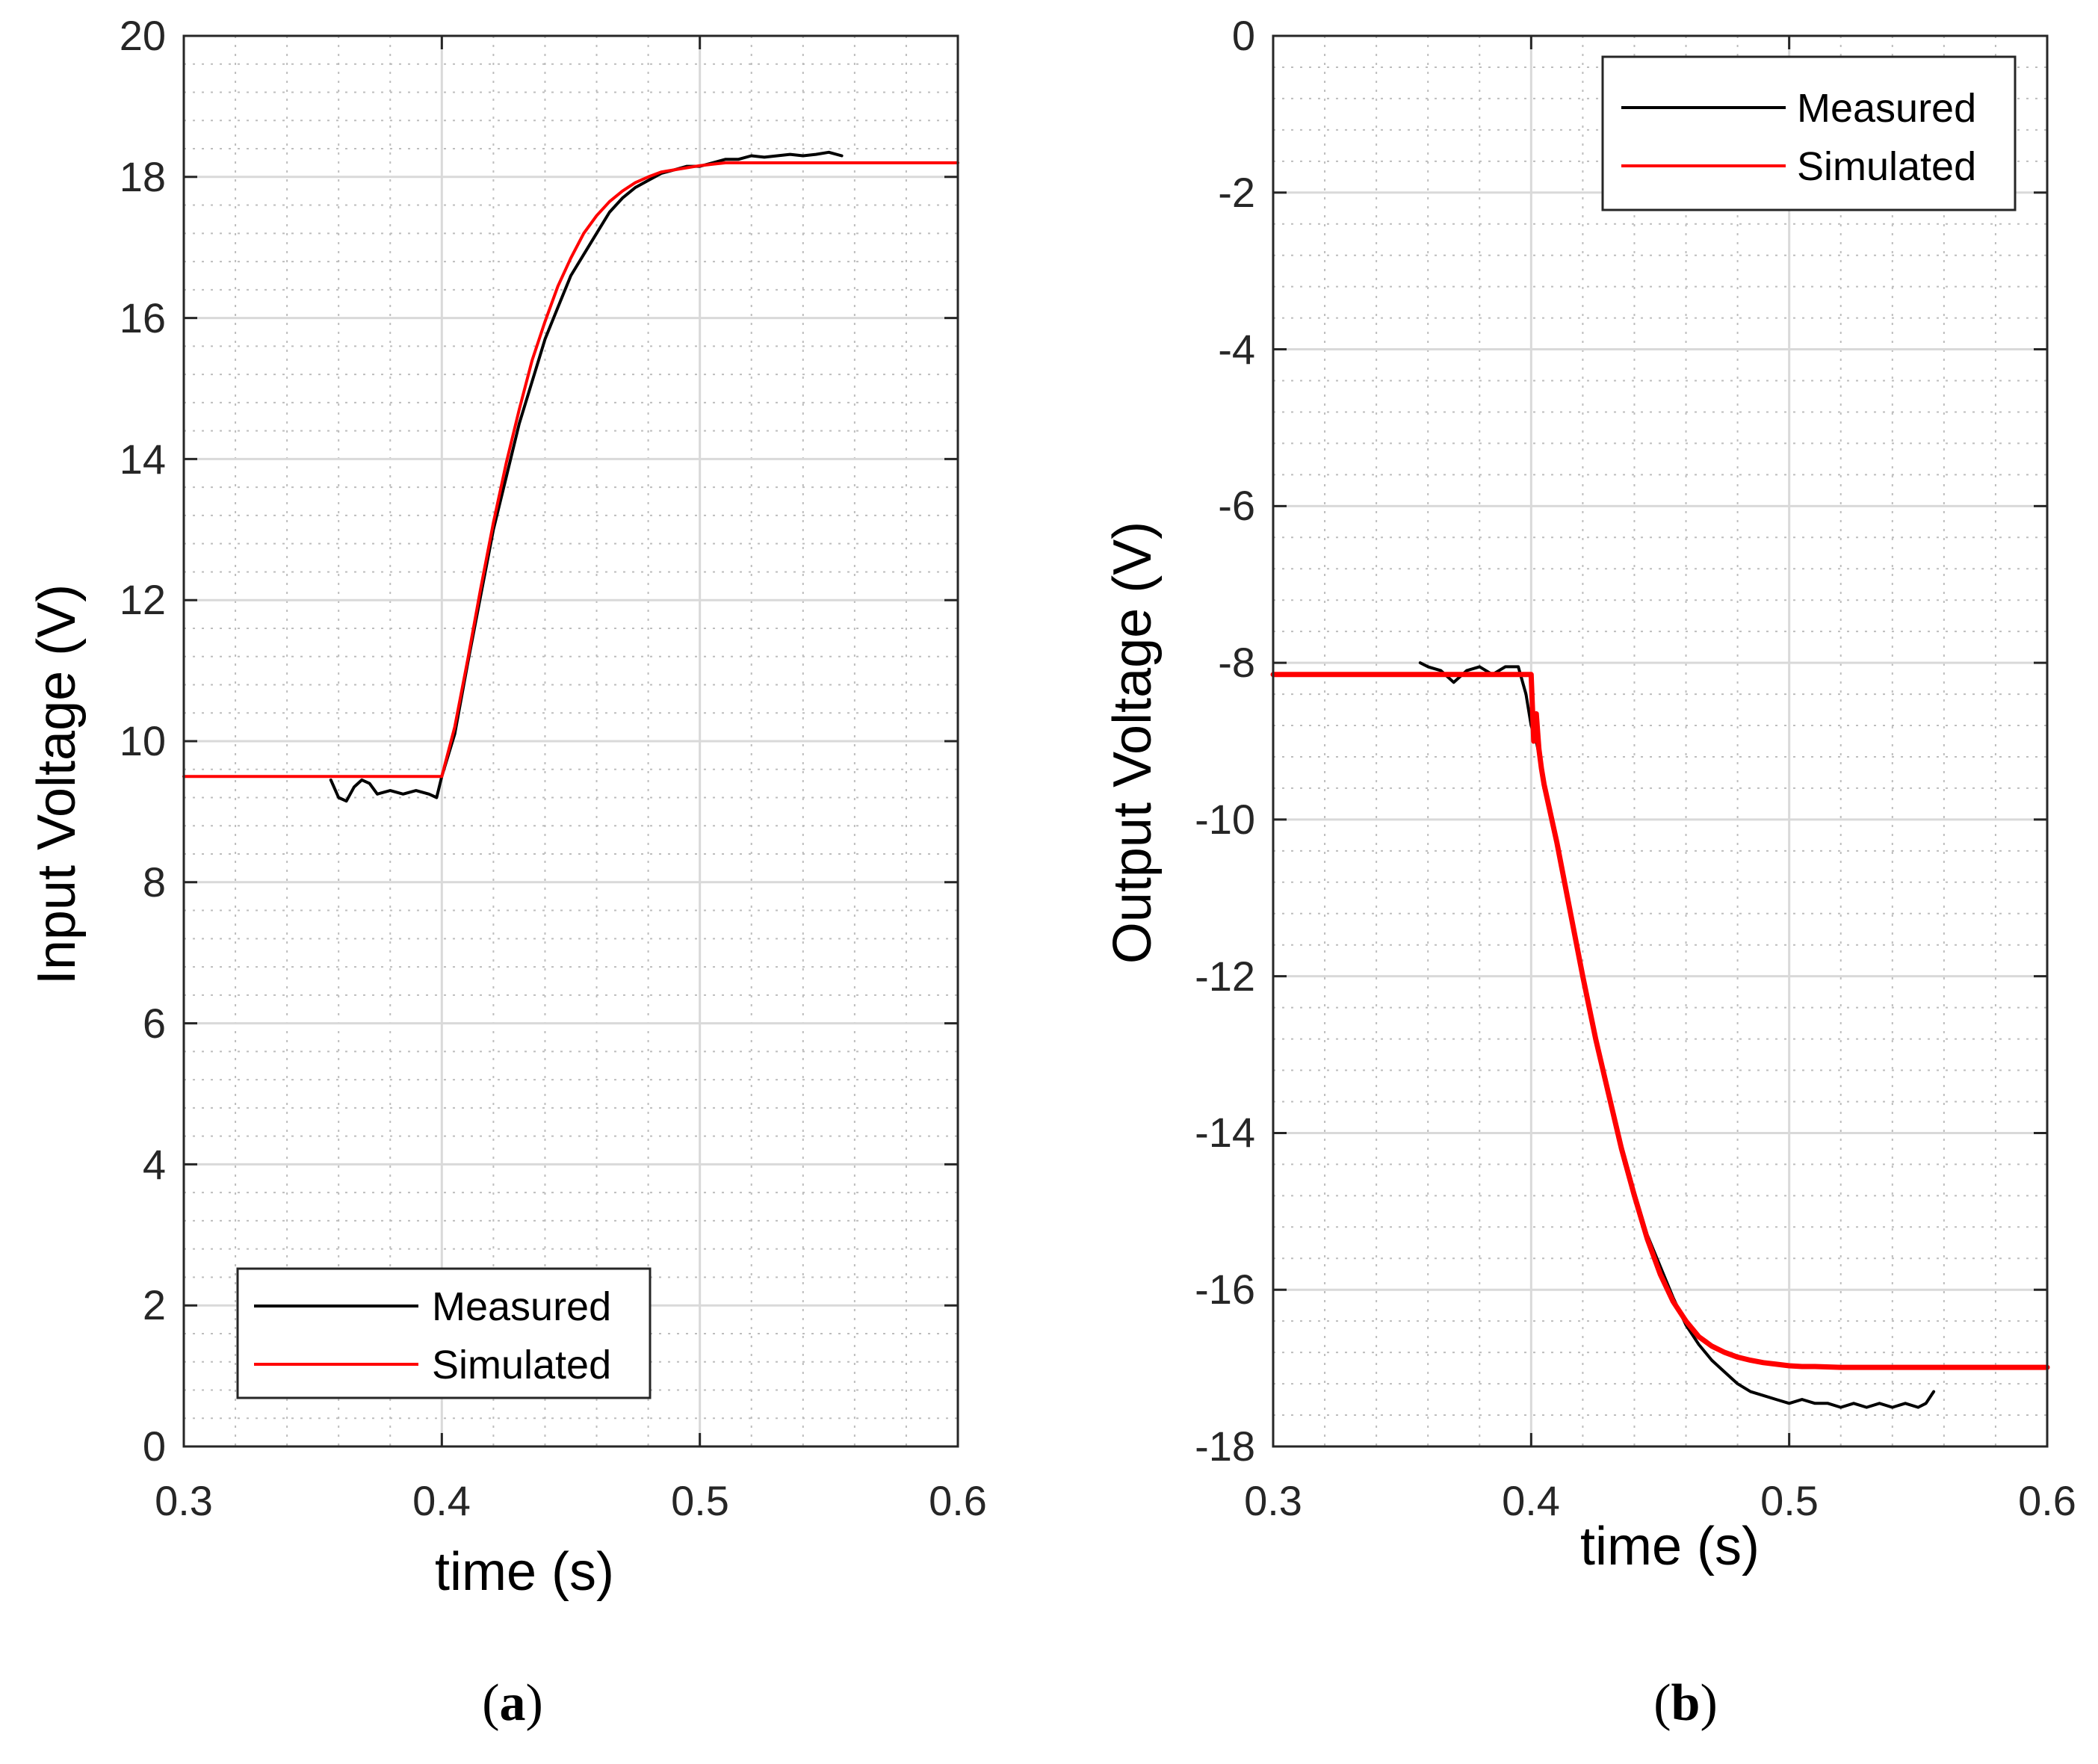 The width and height of the screenshot is (2098, 1764). Describe the element at coordinates (143, 460) in the screenshot. I see `ytick-label: 14` at that location.